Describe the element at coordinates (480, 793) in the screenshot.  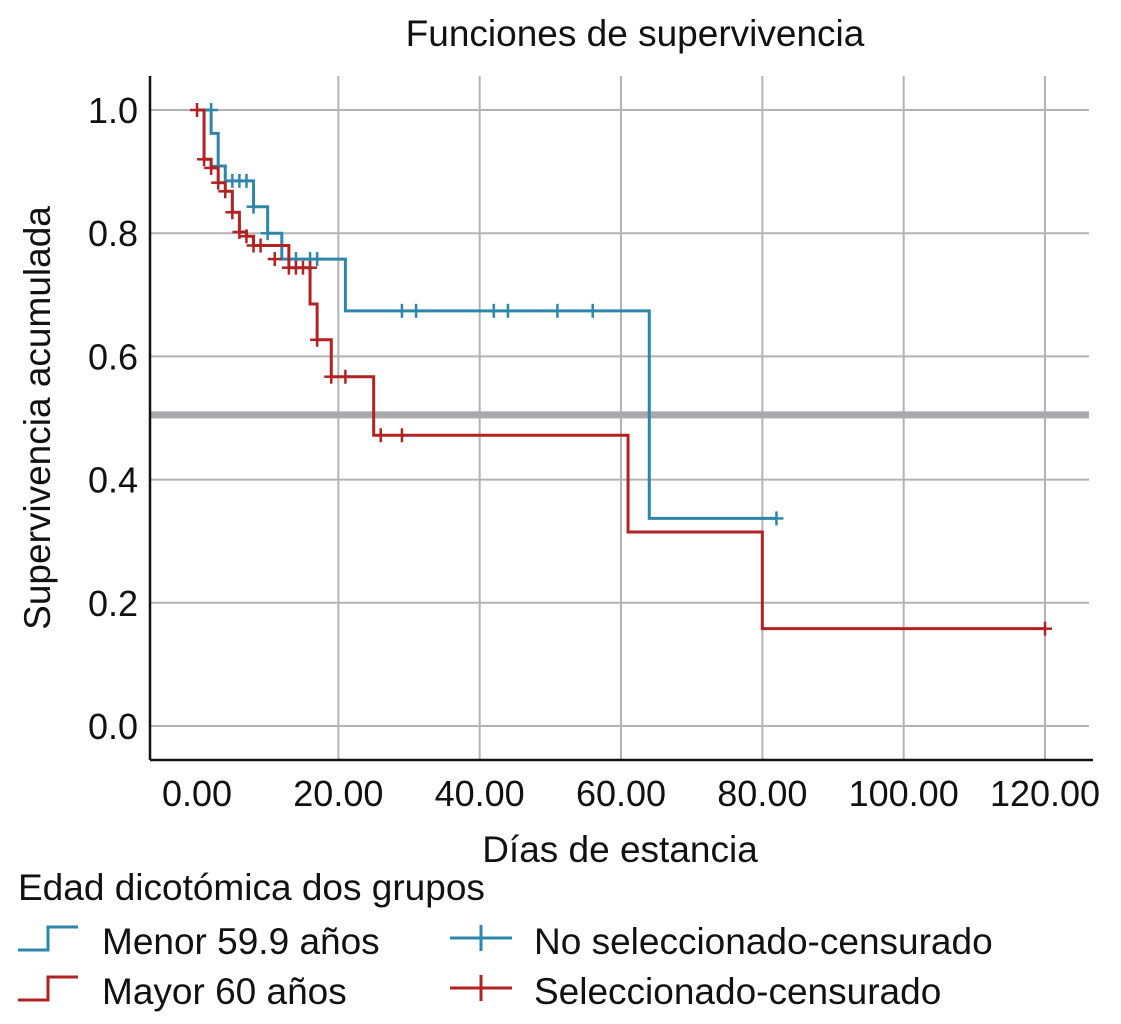
I see `x-tick-label: 40.00` at that location.